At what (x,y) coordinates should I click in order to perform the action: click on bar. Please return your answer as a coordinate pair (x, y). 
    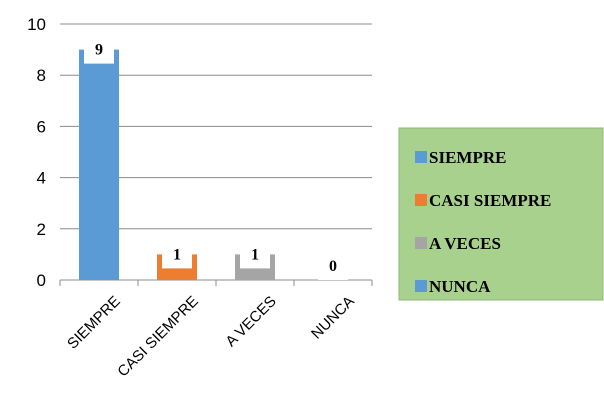
    Looking at the image, I should click on (99, 164).